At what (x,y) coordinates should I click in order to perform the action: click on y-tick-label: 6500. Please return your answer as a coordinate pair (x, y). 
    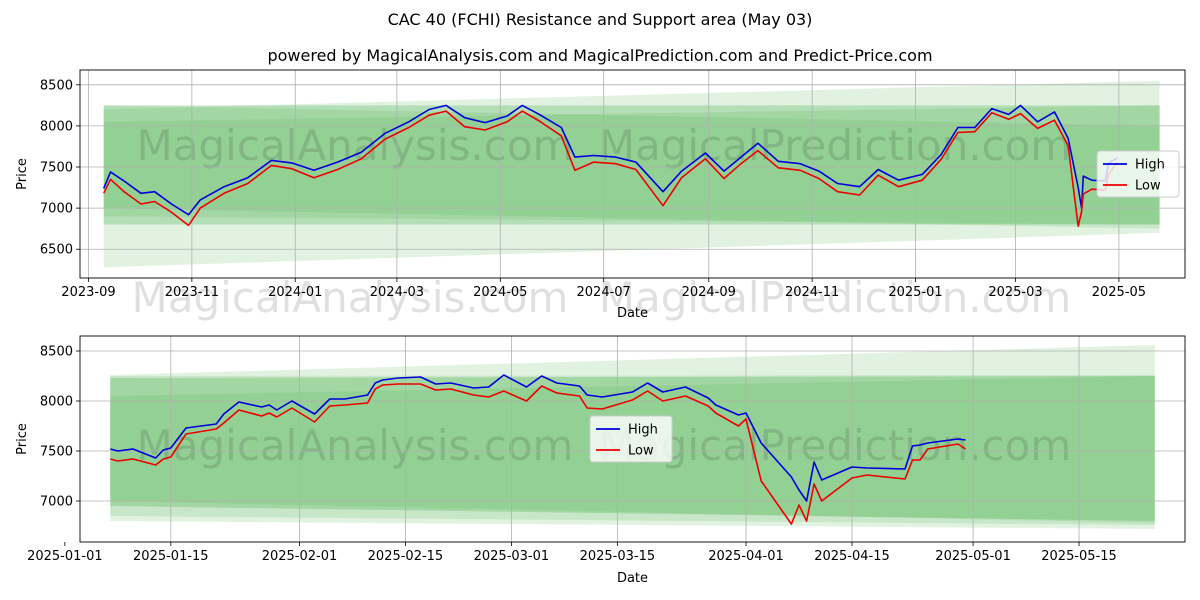
    Looking at the image, I should click on (56, 250).